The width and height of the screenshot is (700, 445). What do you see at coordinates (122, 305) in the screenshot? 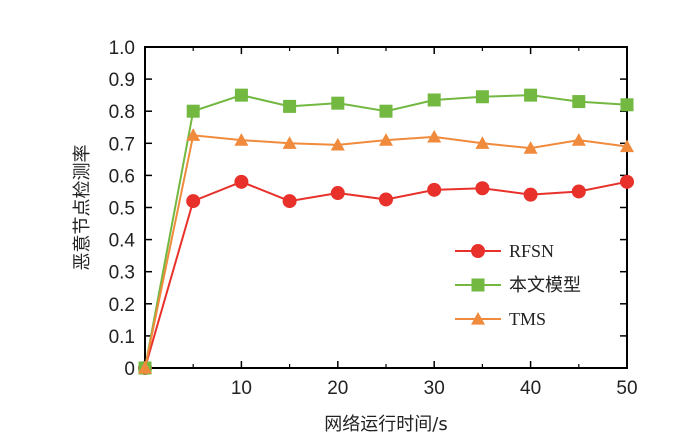
I see `y-tick-label: 0.2` at bounding box center [122, 305].